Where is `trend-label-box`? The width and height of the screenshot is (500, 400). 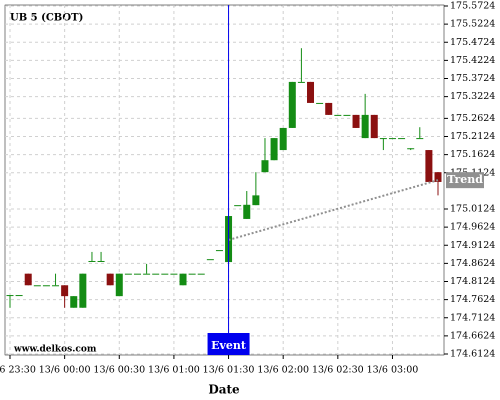
trend-label-box is located at coordinates (465, 180).